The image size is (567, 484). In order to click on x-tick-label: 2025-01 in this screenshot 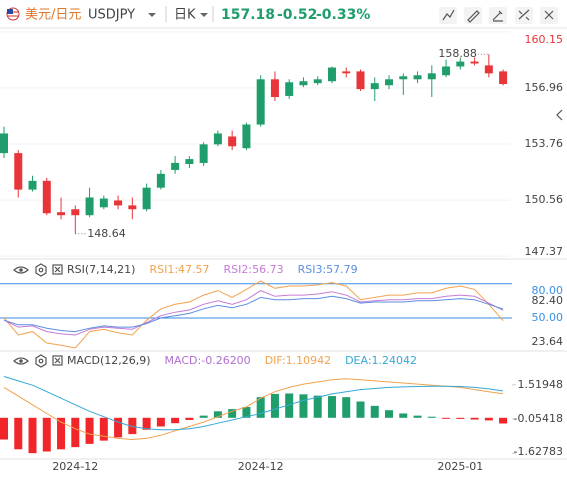, I will do `click(460, 466)`.